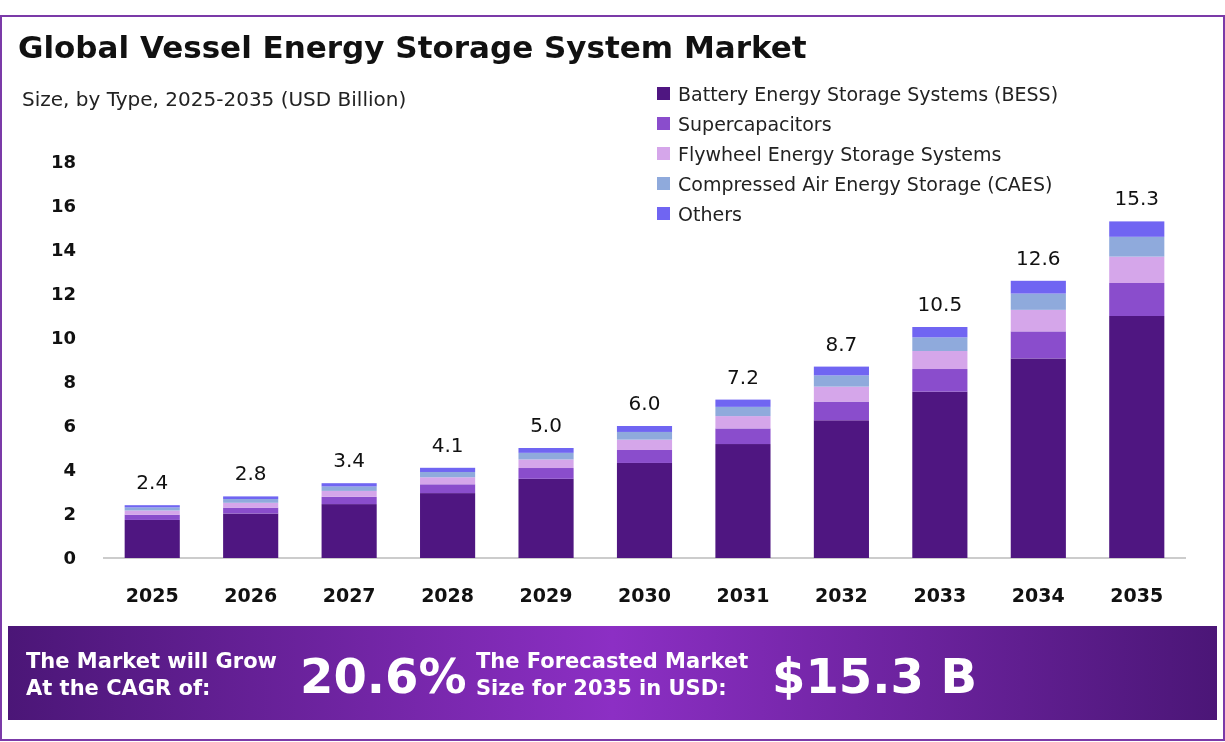  What do you see at coordinates (63, 338) in the screenshot?
I see `y-tick-label: 10` at bounding box center [63, 338].